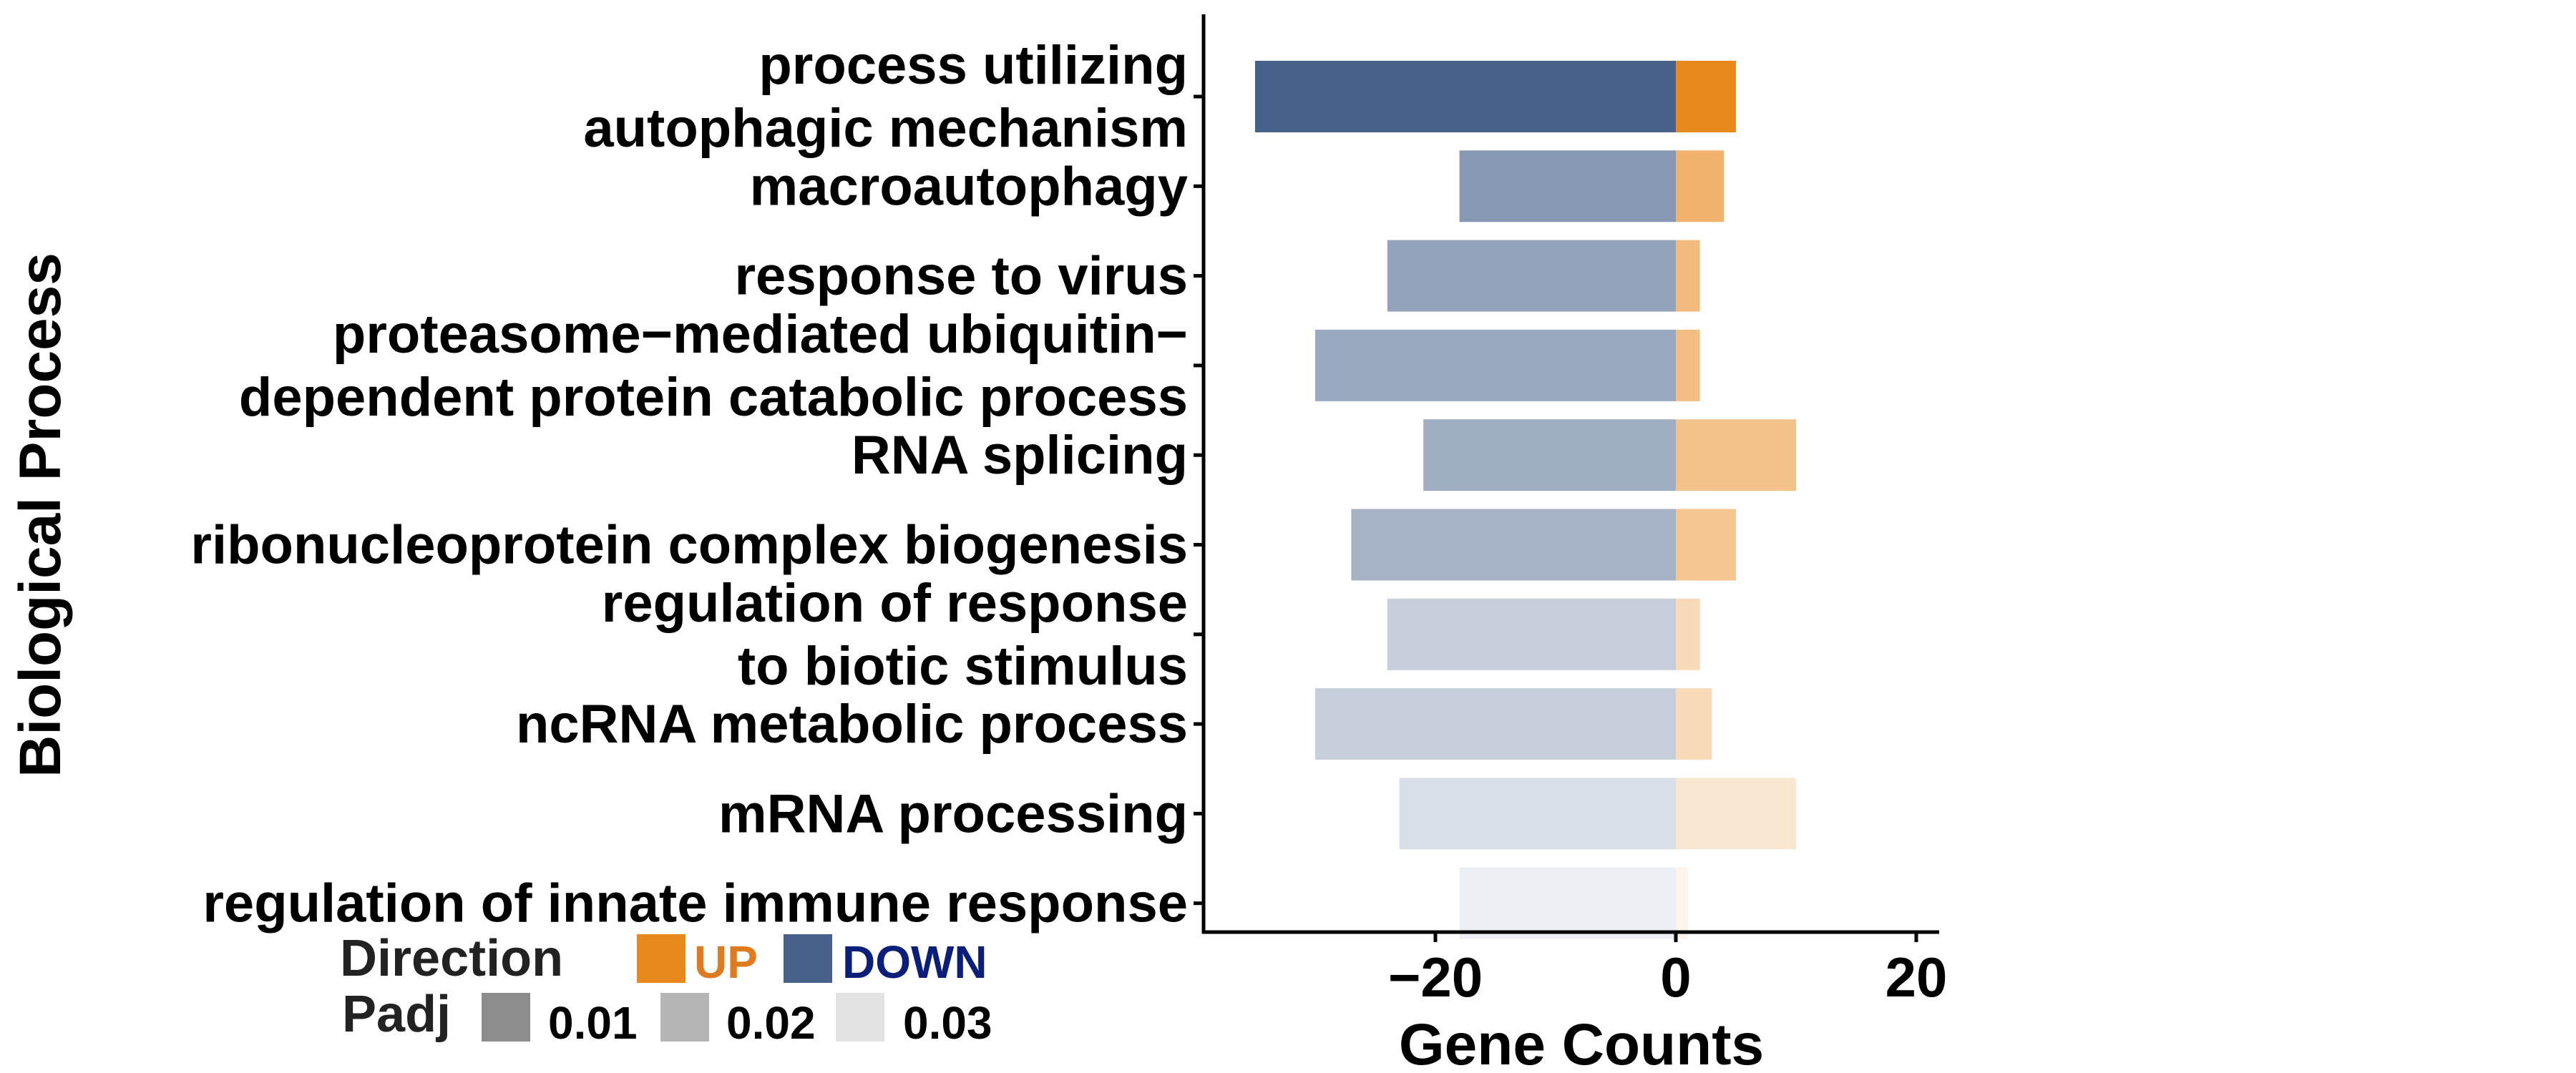 The height and width of the screenshot is (1073, 2576). Describe the element at coordinates (760, 334) in the screenshot. I see `y-tick-label-3-line-0: proteasome−mediated ubiquitin−` at that location.